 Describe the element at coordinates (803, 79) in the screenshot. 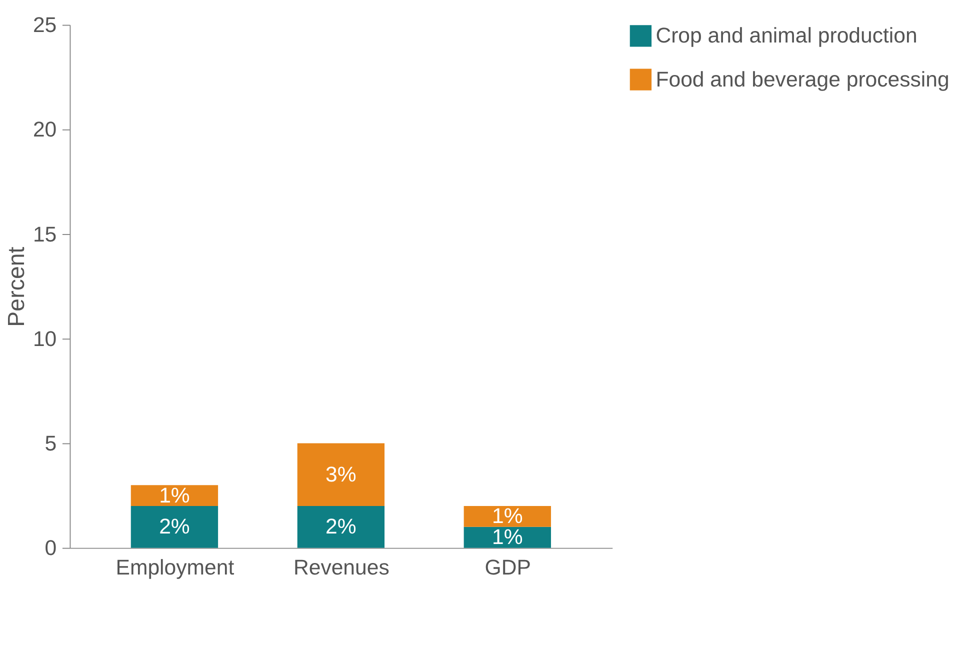

I see `legend-label: Food and beverage processing` at that location.